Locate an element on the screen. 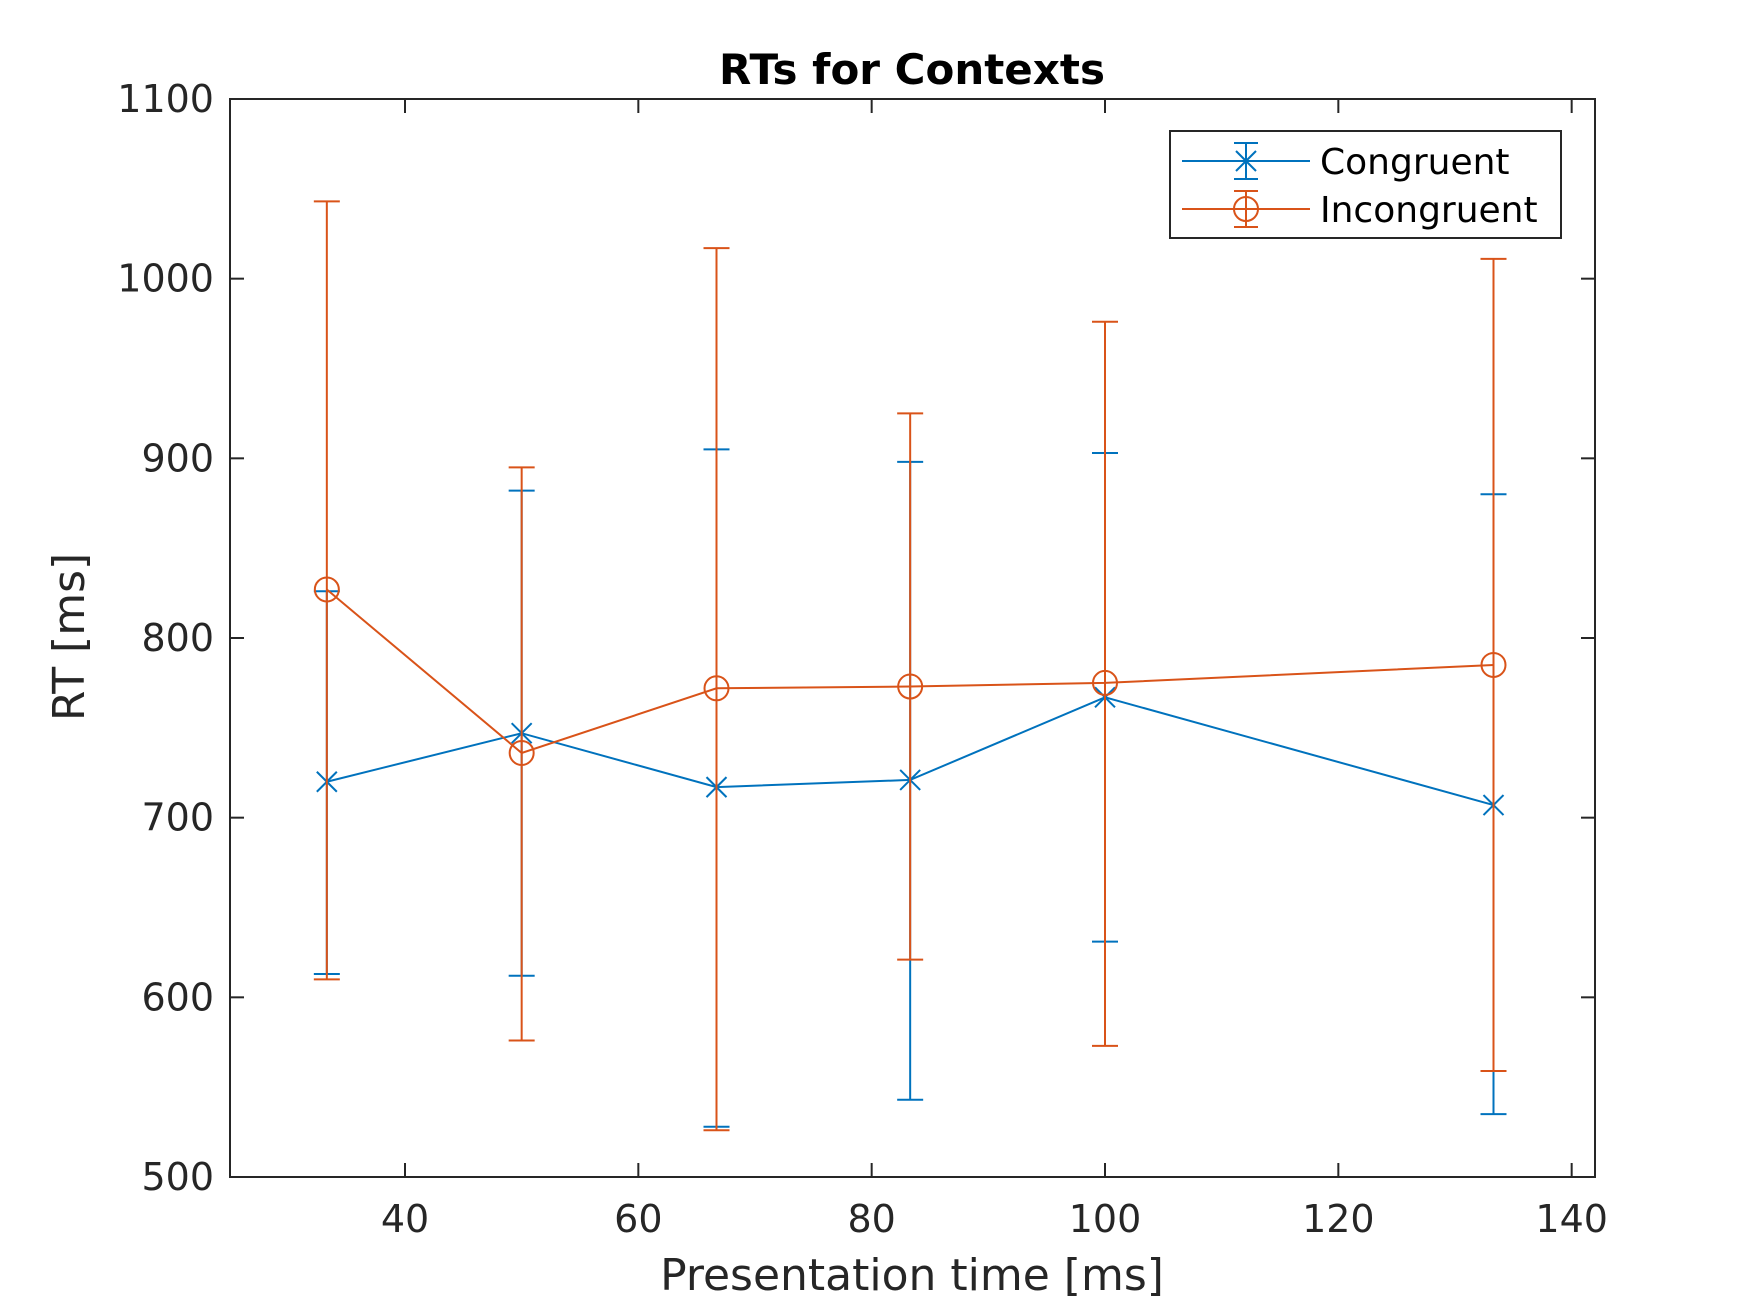 The width and height of the screenshot is (1750, 1313). legend-item: Incongruent is located at coordinates (1360, 210).